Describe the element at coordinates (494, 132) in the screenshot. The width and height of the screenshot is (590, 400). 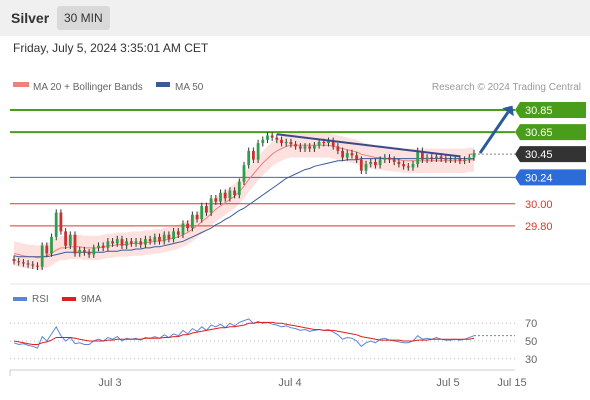
I see `projection-arrow` at that location.